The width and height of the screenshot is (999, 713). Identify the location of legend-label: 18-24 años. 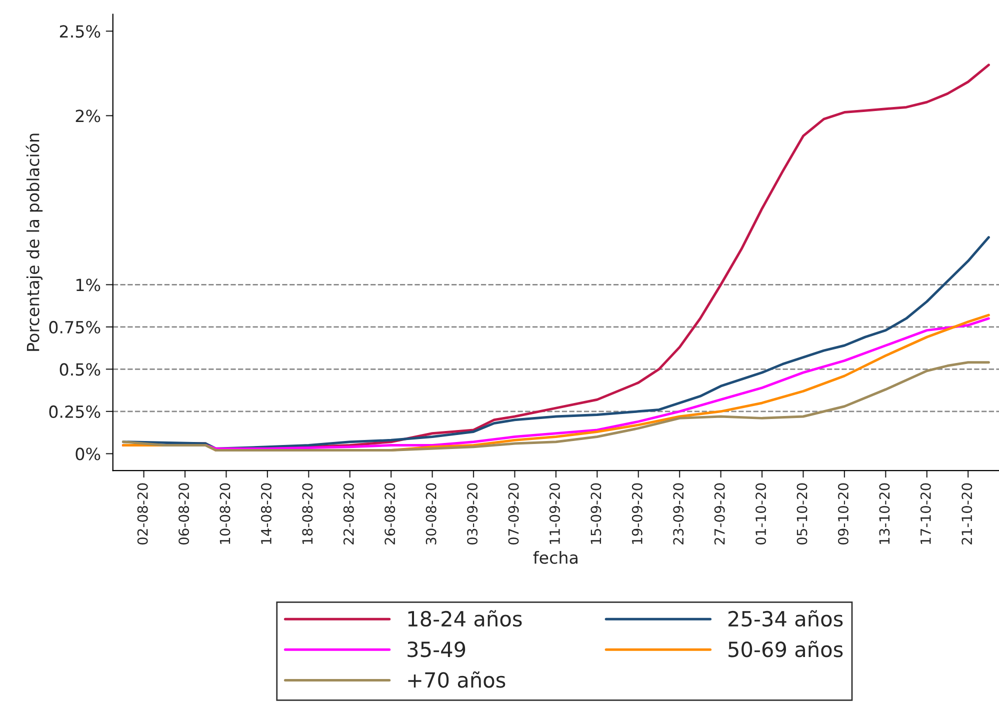
(465, 618).